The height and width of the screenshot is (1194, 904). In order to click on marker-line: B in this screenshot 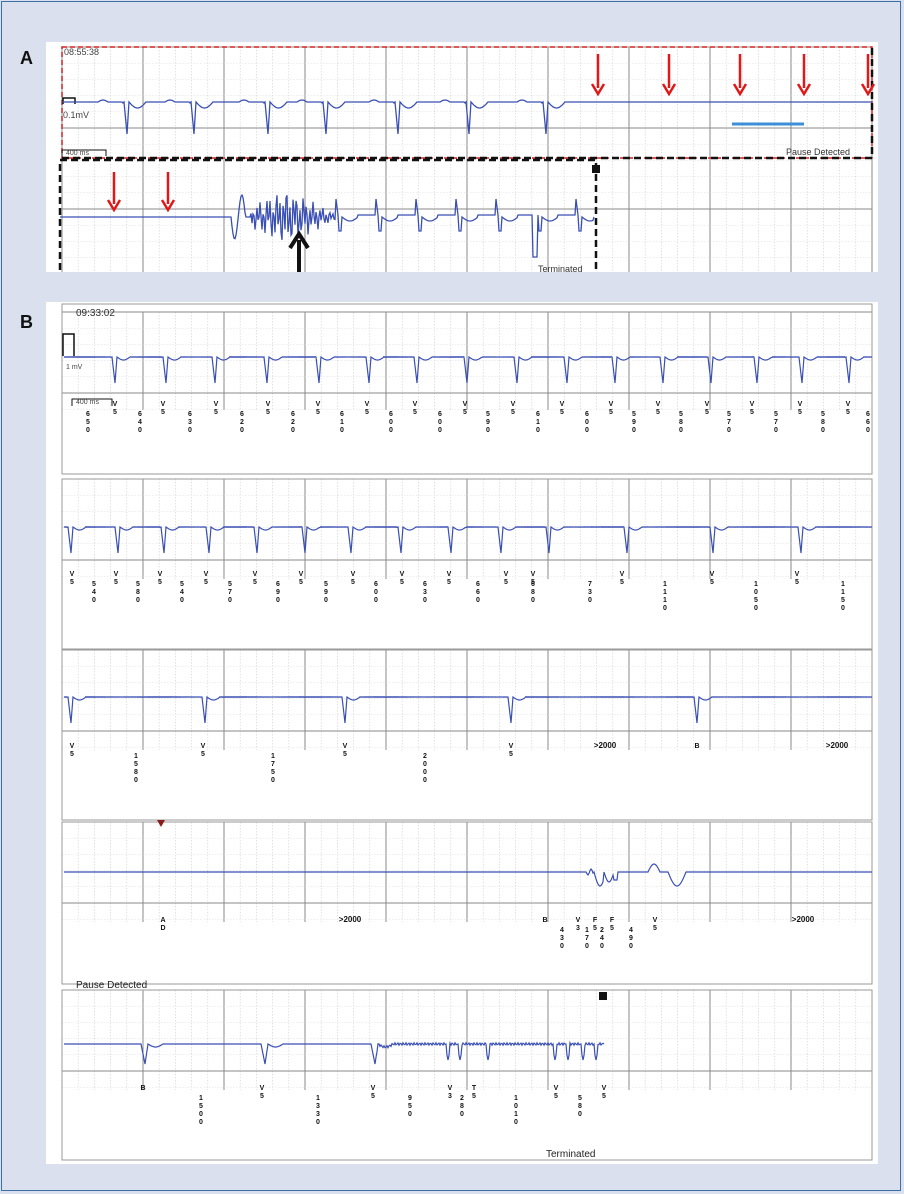, I will do `click(544, 920)`.